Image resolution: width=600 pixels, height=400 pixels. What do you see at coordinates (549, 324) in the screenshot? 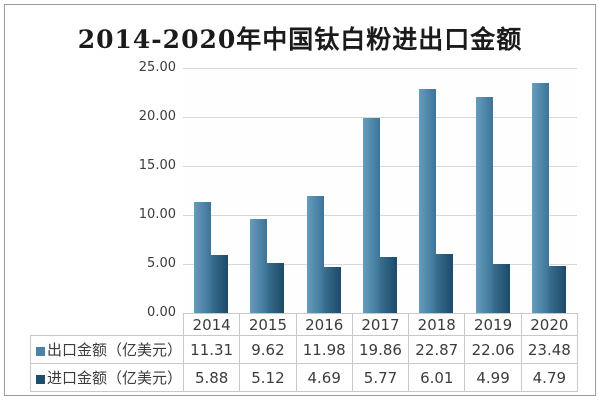
I see `year-header-cell: 2020` at bounding box center [549, 324].